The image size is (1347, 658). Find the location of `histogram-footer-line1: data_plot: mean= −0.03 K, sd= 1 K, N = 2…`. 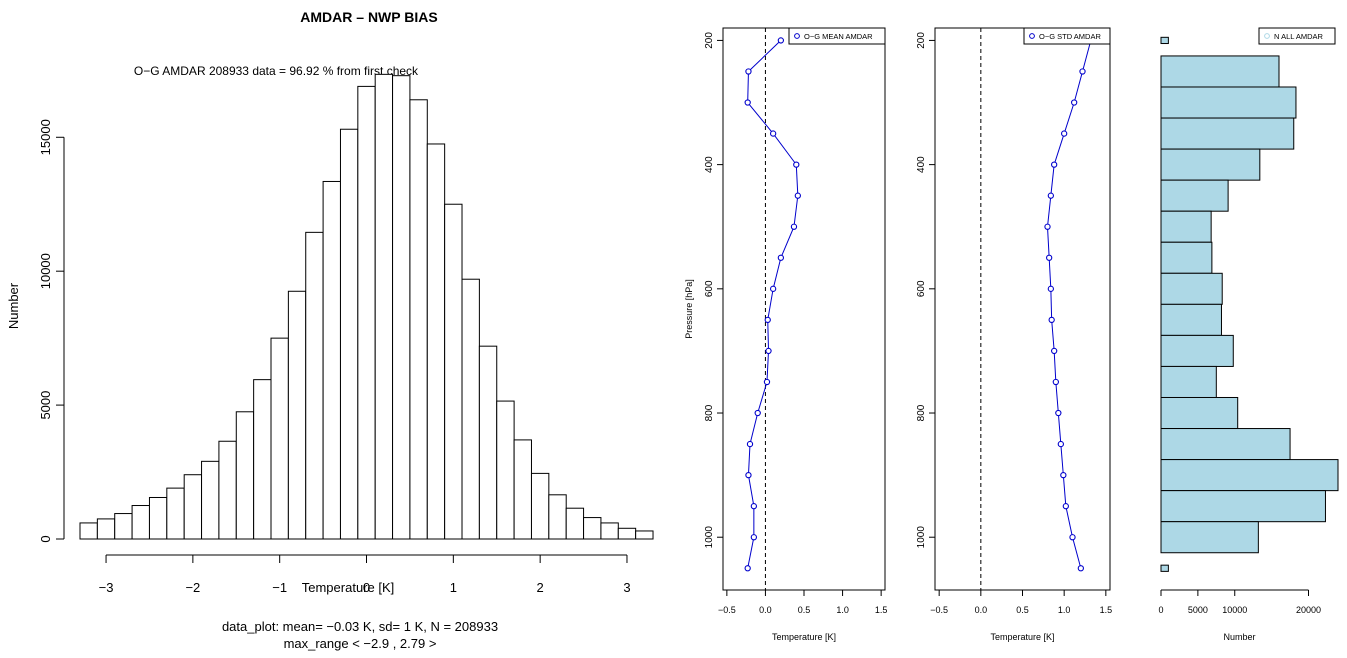

histogram-footer-line1: data_plot: mean= −0.03 K, sd= 1 K, N = 2… is located at coordinates (360, 626).